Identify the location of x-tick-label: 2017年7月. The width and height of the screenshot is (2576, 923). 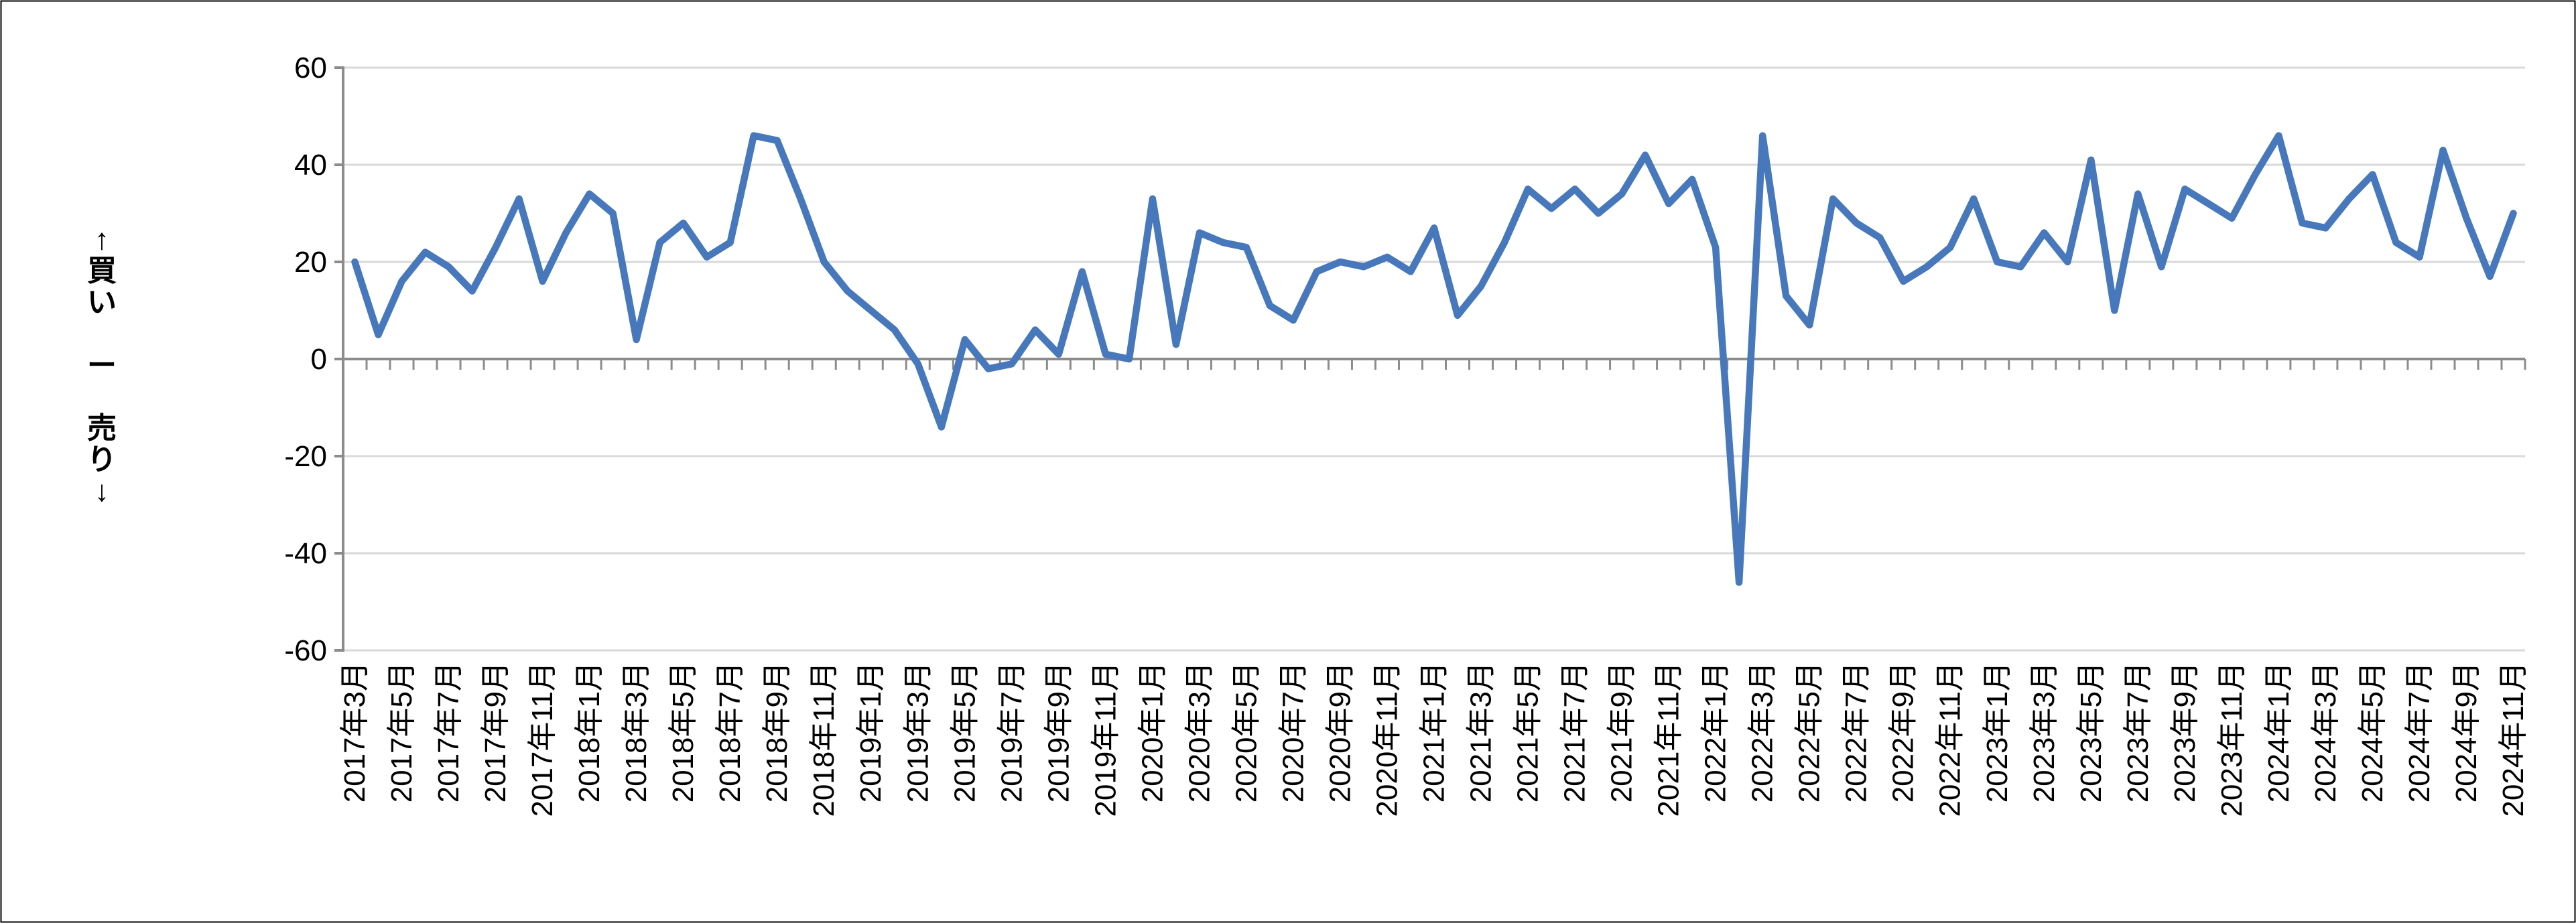
(448, 732).